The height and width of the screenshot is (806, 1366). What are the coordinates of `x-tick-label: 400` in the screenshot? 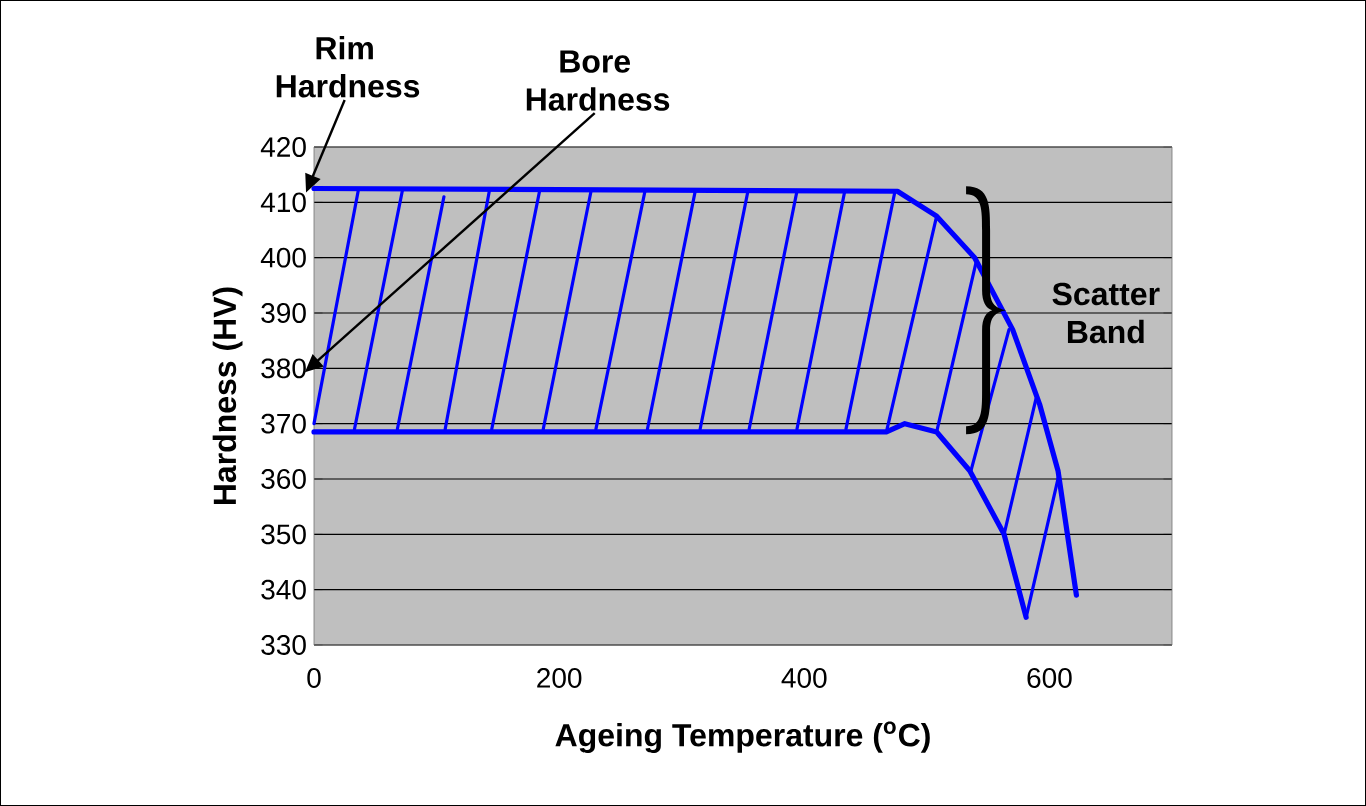 It's located at (804, 678).